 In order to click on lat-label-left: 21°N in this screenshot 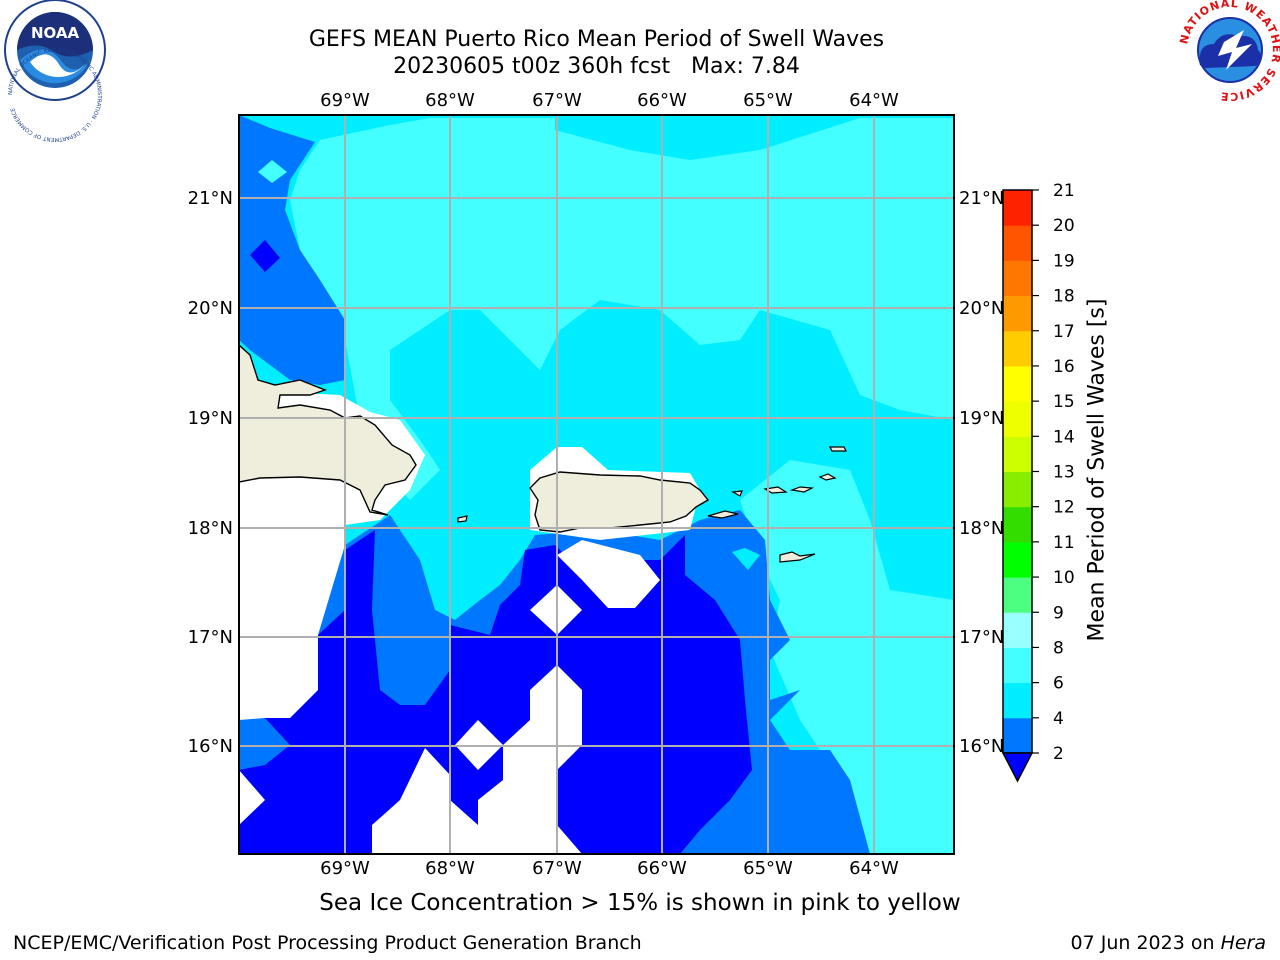, I will do `click(210, 198)`.